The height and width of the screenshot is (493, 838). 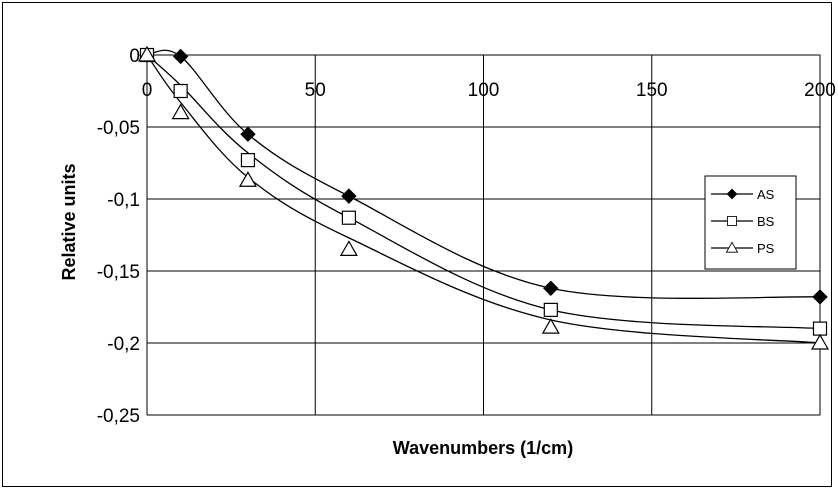 What do you see at coordinates (118, 272) in the screenshot?
I see `y-tick-label: -0,15` at bounding box center [118, 272].